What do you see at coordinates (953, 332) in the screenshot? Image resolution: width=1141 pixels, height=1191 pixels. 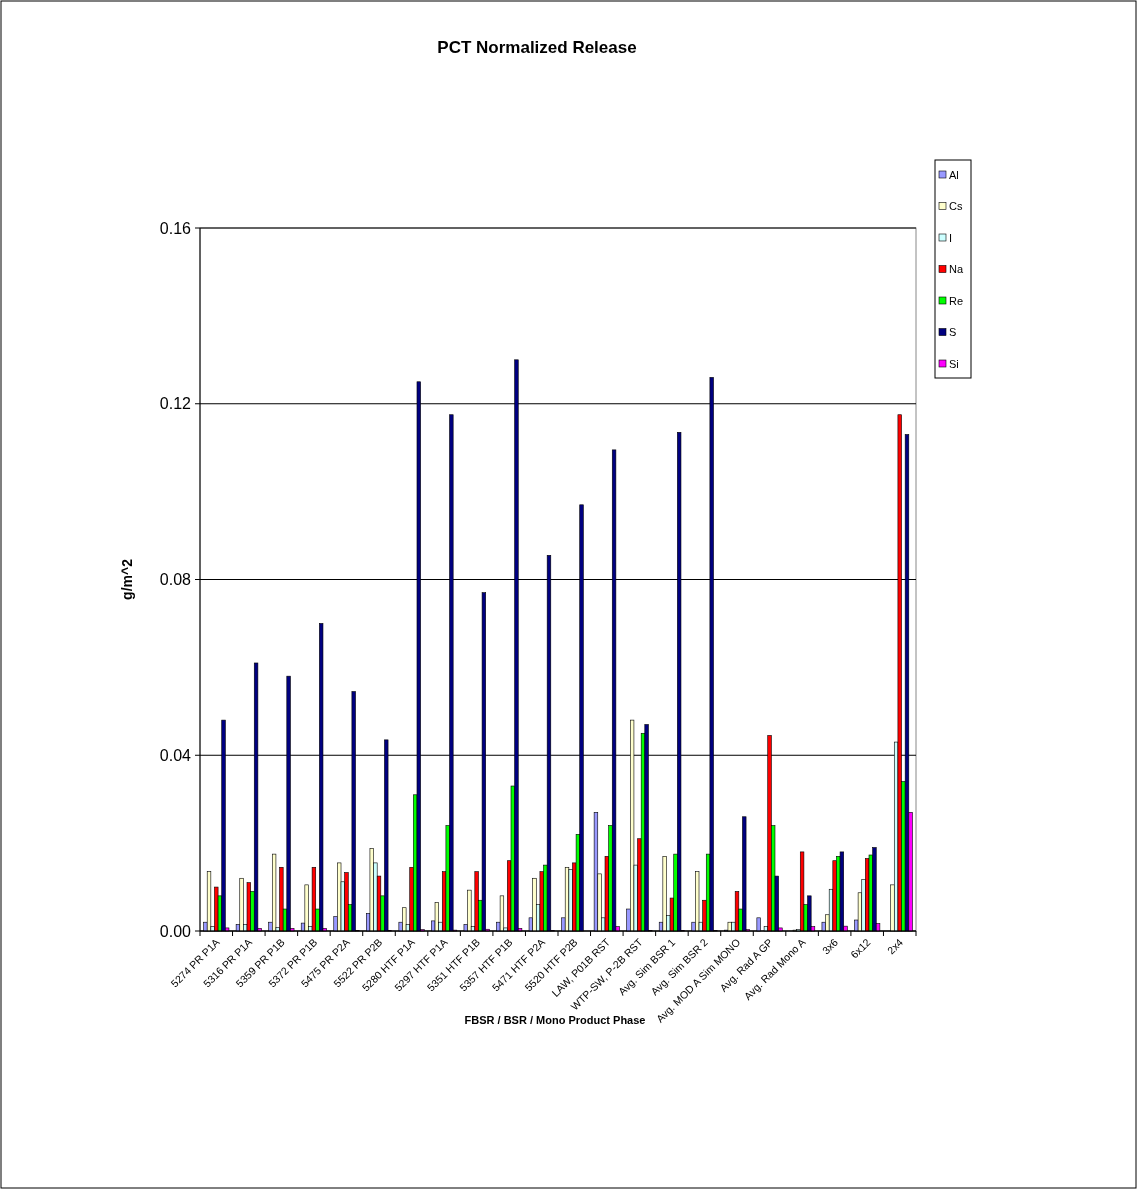 I see `legend-label: S` at bounding box center [953, 332].